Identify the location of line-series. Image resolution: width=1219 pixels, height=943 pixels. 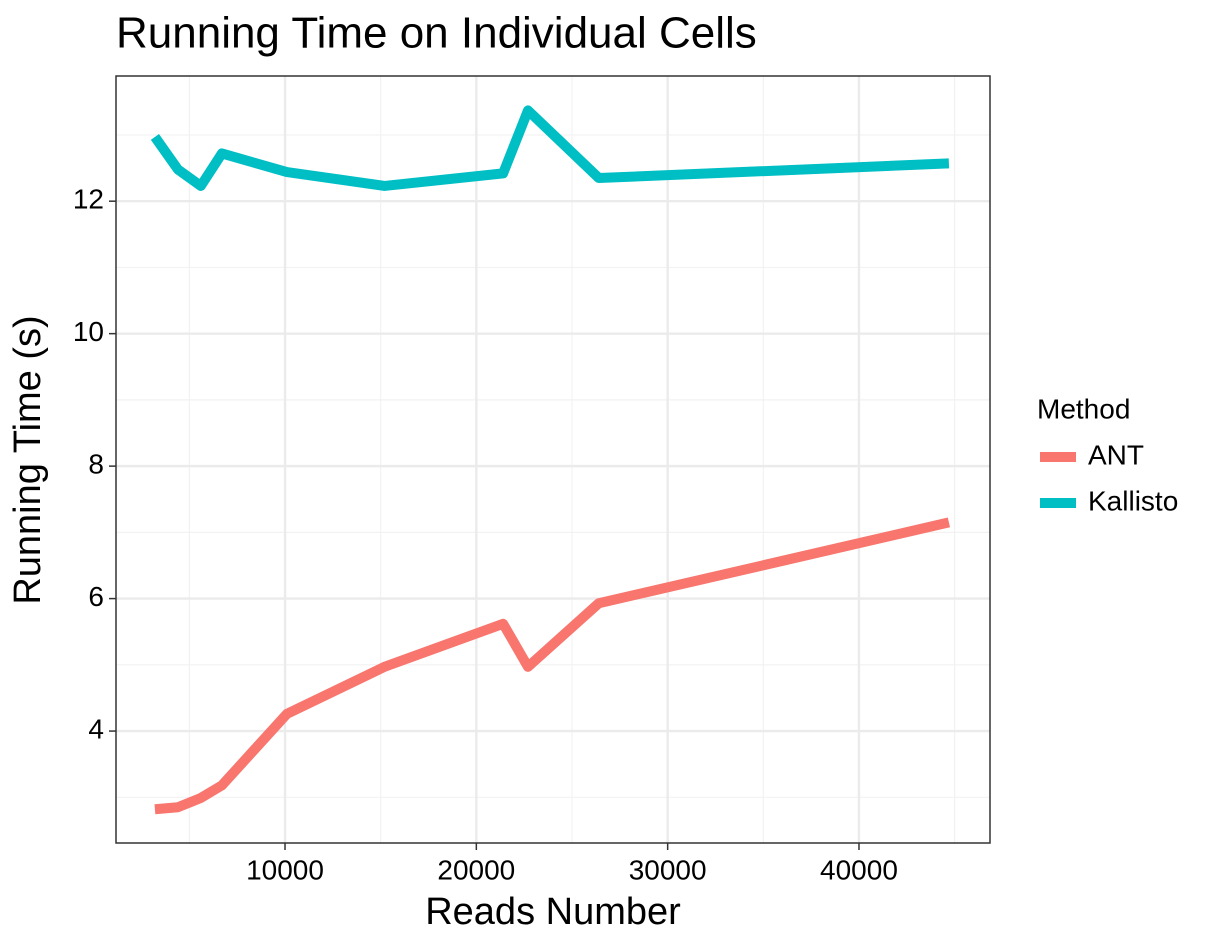
(550, 148).